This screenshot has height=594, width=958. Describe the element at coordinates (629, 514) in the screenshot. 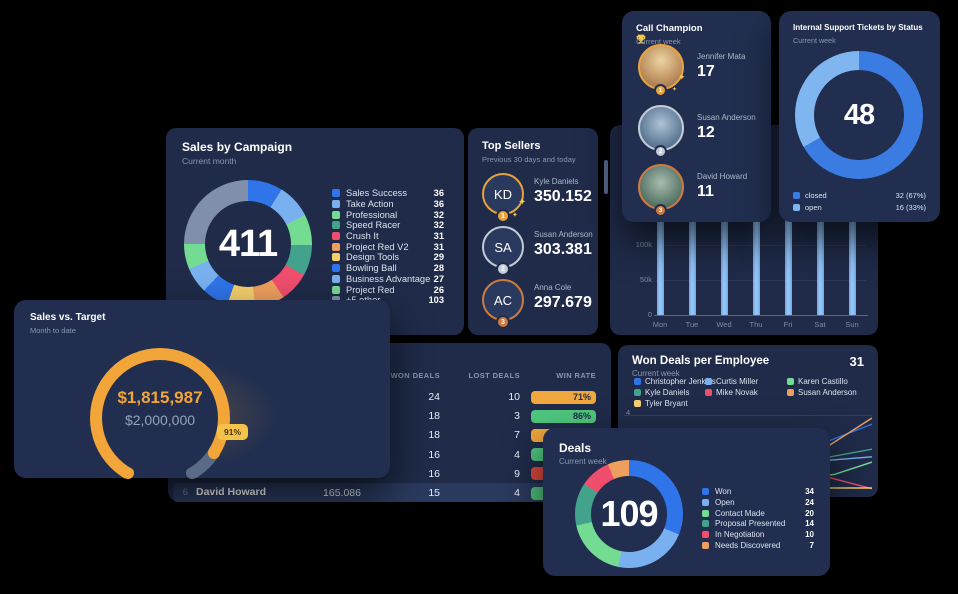

I see `deals-donut-chart: 109` at that location.